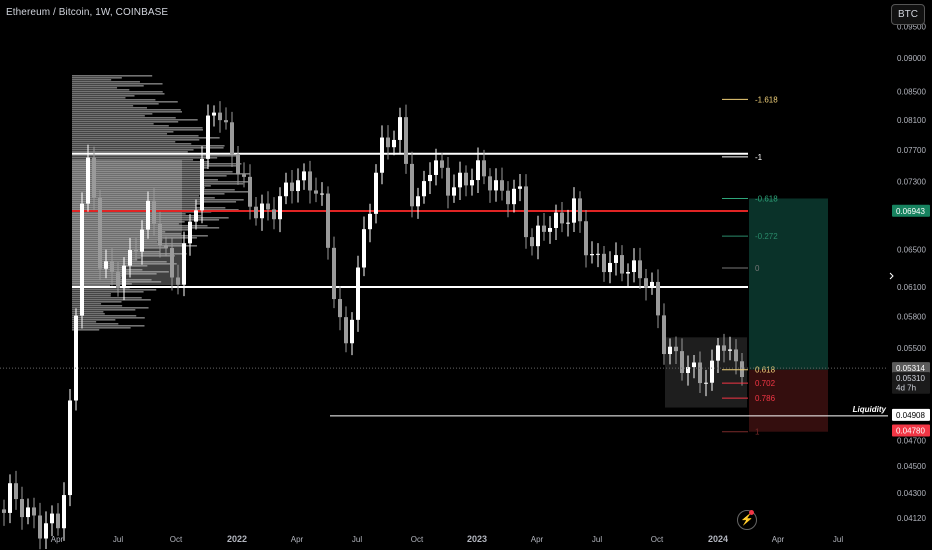 The image size is (932, 550). I want to click on y-tick-label: 0.04700, so click(911, 440).